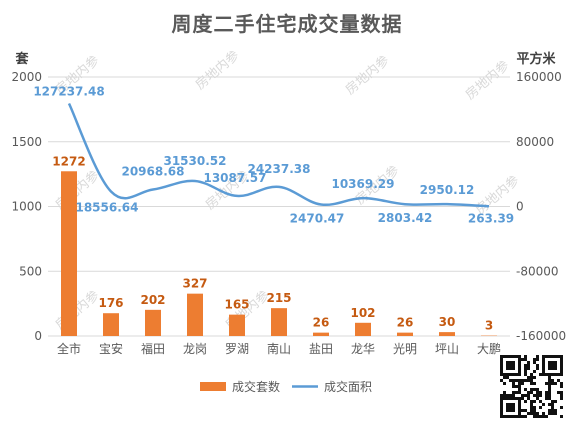  What do you see at coordinates (287, 24) in the screenshot?
I see `chart-title: 周度二手住宅成交量数据` at bounding box center [287, 24].